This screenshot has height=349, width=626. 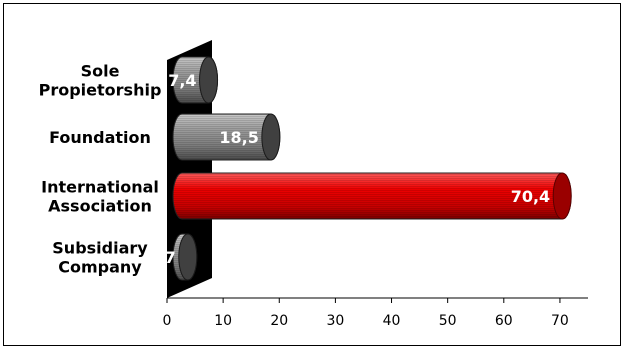 I want to click on x-ticks: 0 10 20 30 40 50 60 70, so click(x=366, y=313).